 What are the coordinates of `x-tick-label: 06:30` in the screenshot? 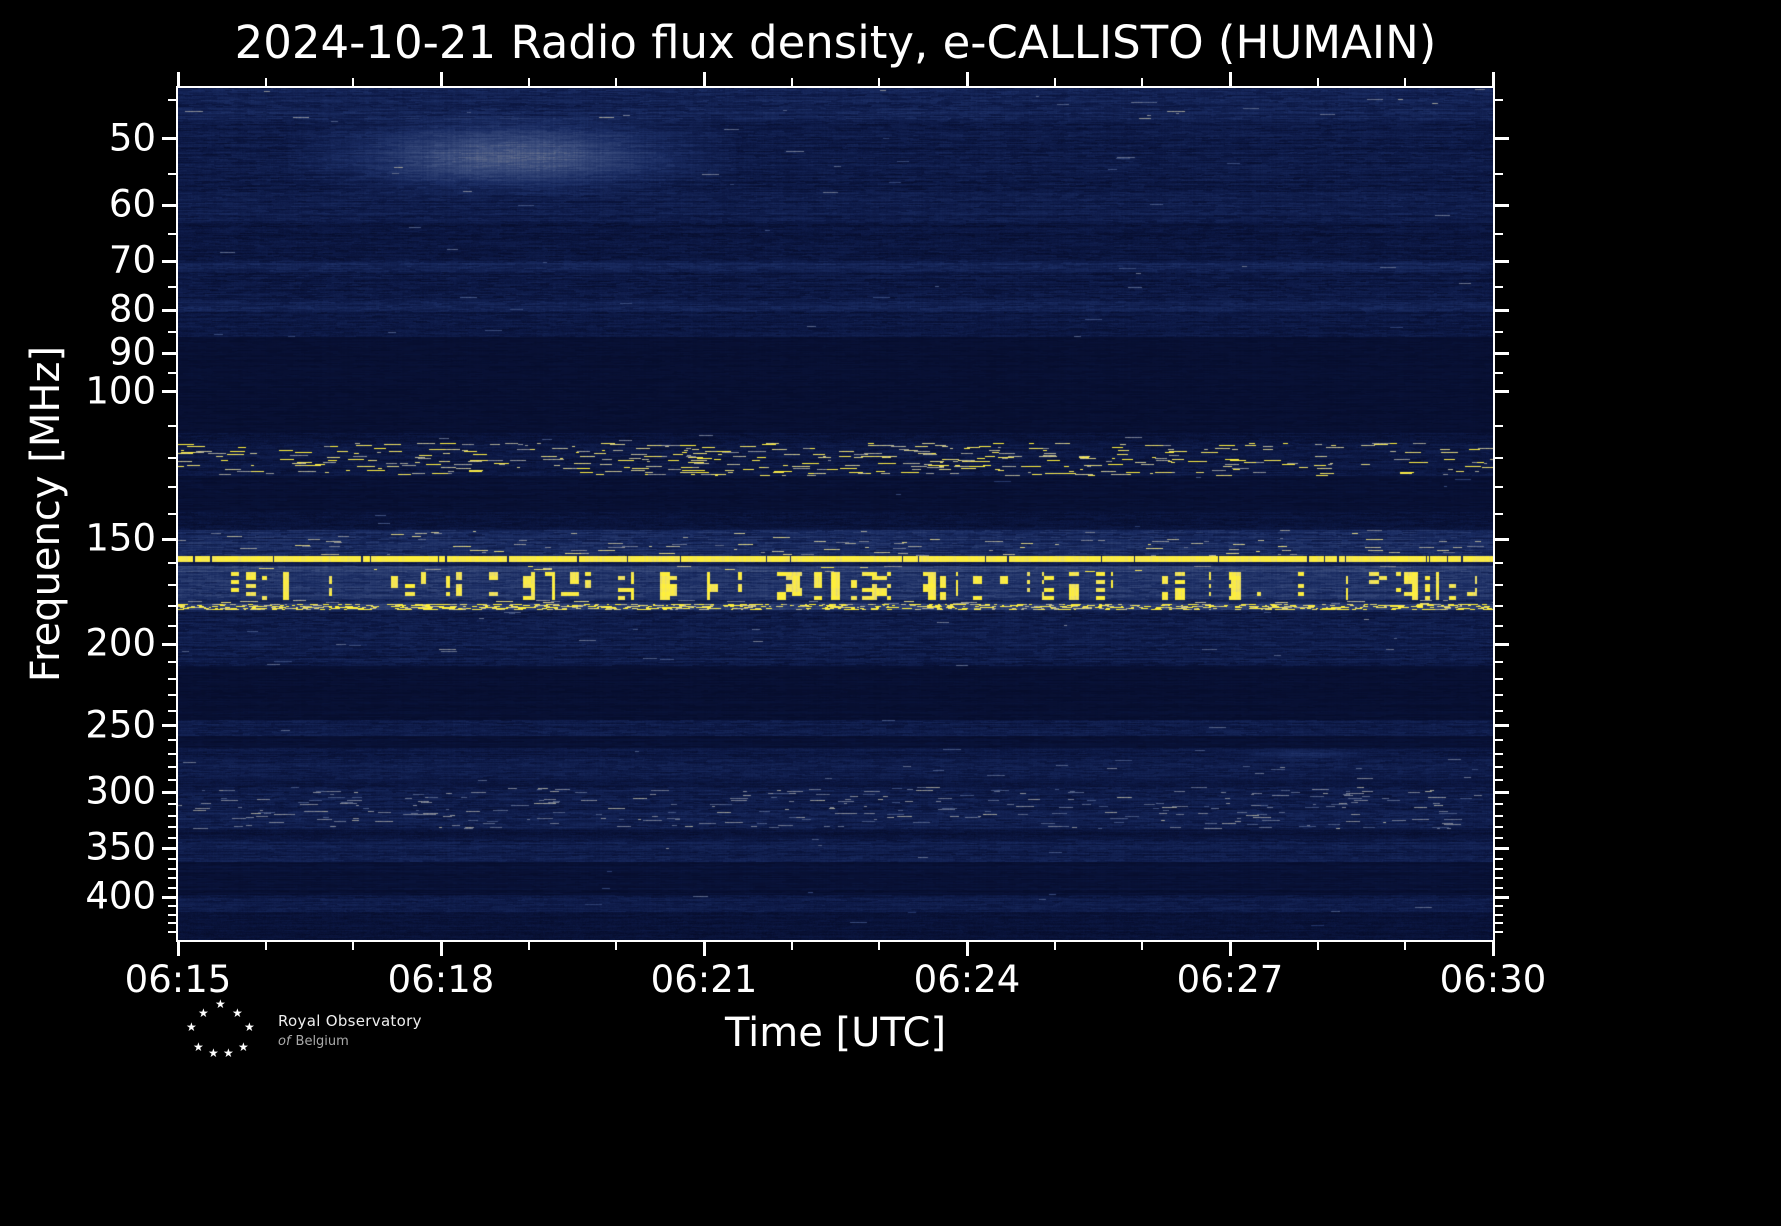 It's located at (1493, 979).